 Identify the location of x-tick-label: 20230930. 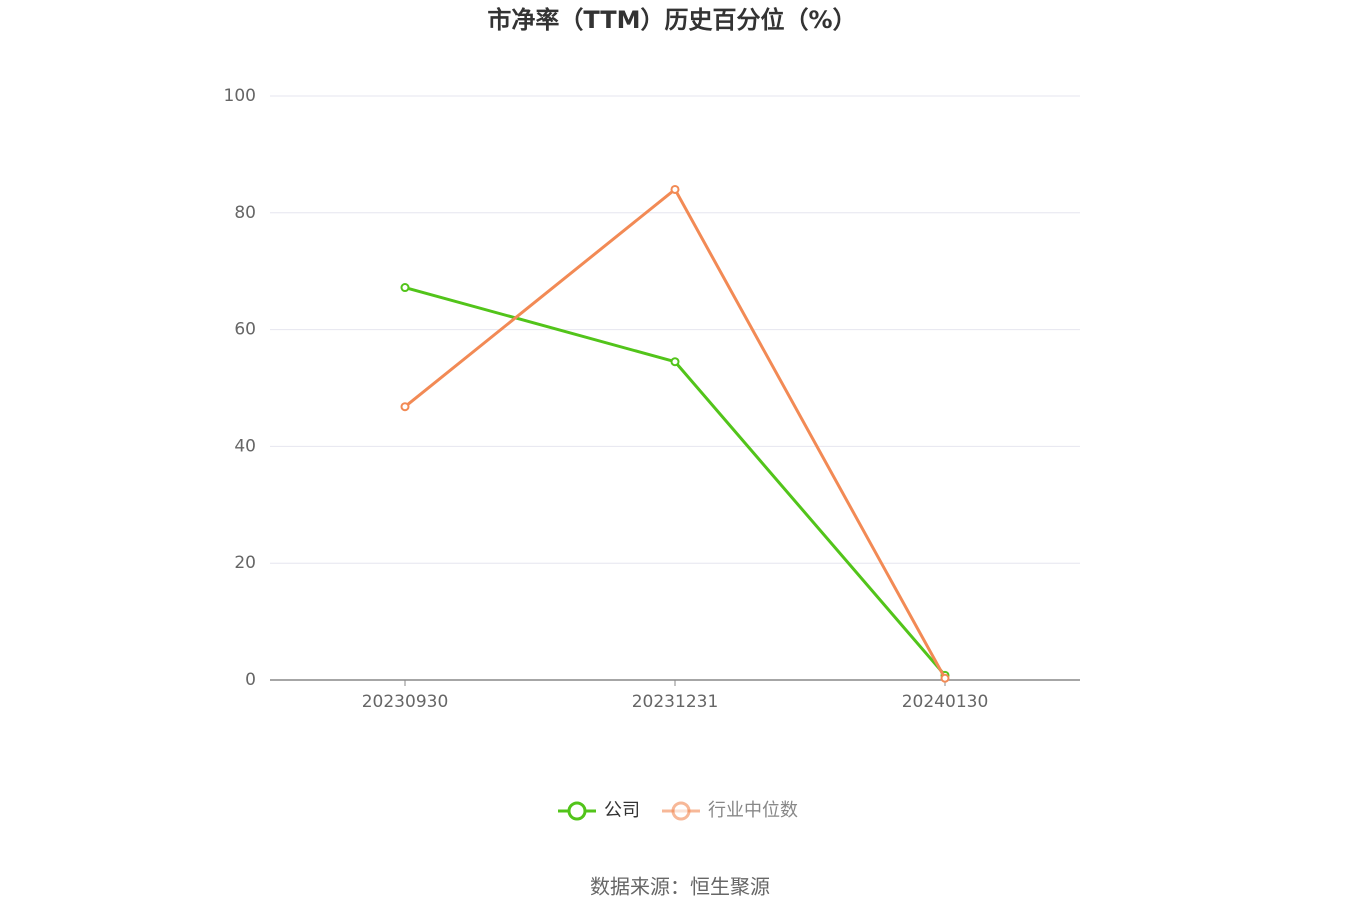
(405, 702).